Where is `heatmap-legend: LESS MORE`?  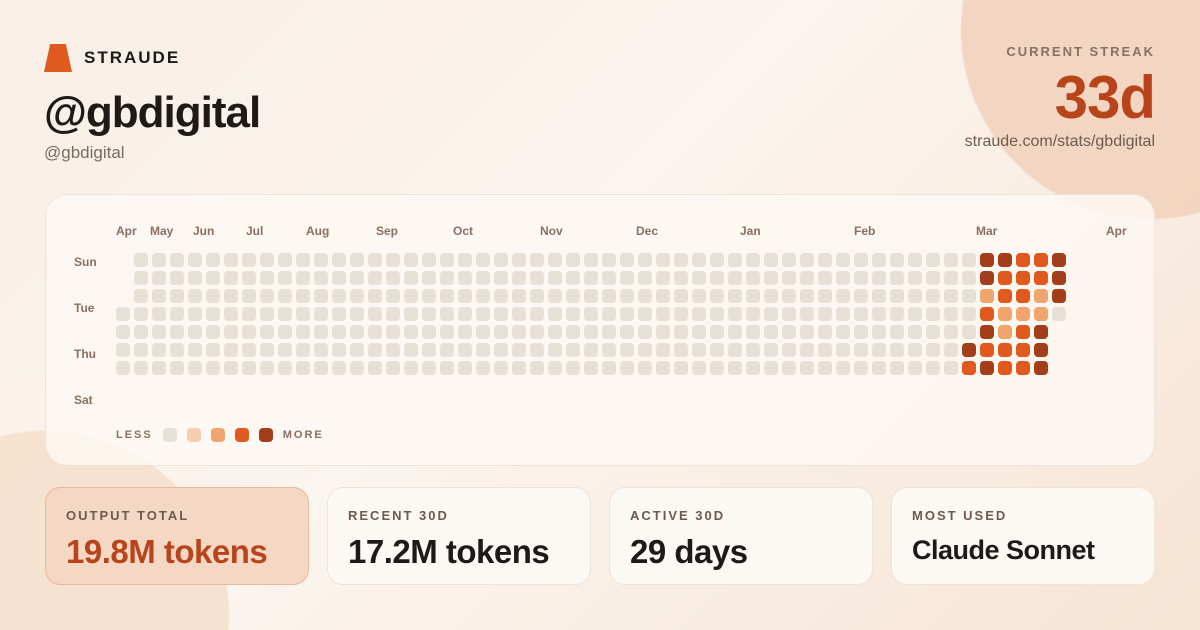
heatmap-legend: LESS MORE is located at coordinates (220, 435).